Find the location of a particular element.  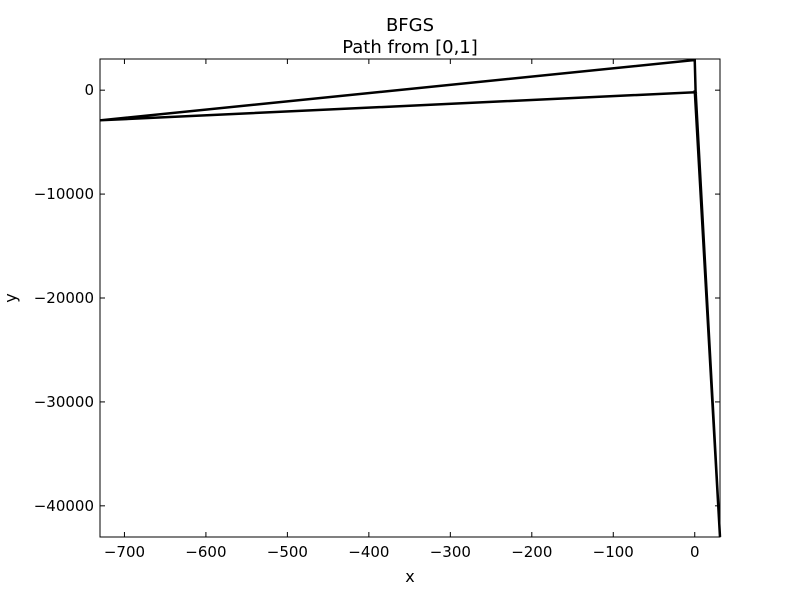

y-tick-label: −10000 is located at coordinates (64, 194).